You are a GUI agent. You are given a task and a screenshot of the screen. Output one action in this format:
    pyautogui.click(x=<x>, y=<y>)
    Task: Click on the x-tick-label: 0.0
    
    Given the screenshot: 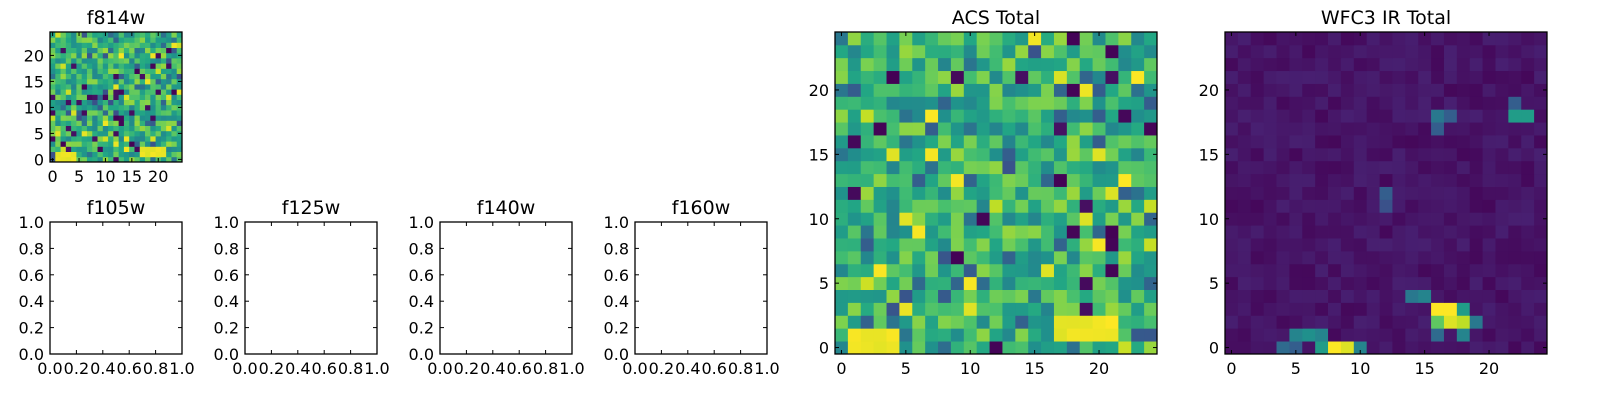 What is the action you would take?
    pyautogui.click(x=49, y=368)
    